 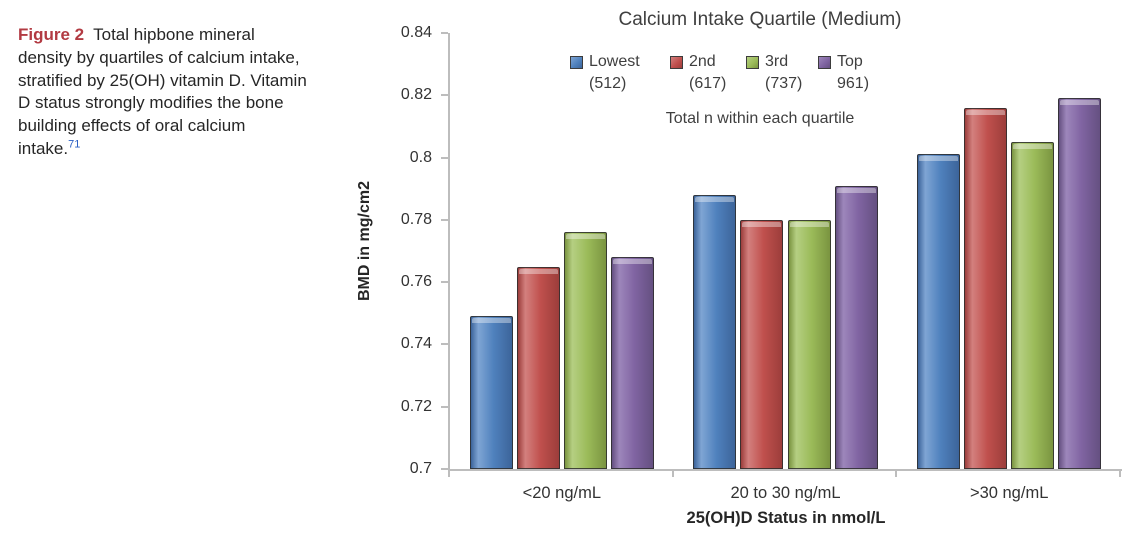 What do you see at coordinates (809, 344) in the screenshot?
I see `bar-3rd-20-to-30-ng-ml` at bounding box center [809, 344].